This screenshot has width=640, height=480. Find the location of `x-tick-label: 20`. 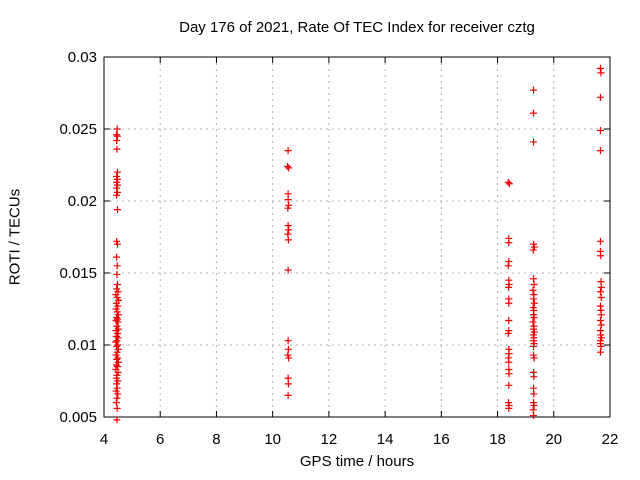

x-tick-label: 20 is located at coordinates (553, 439).